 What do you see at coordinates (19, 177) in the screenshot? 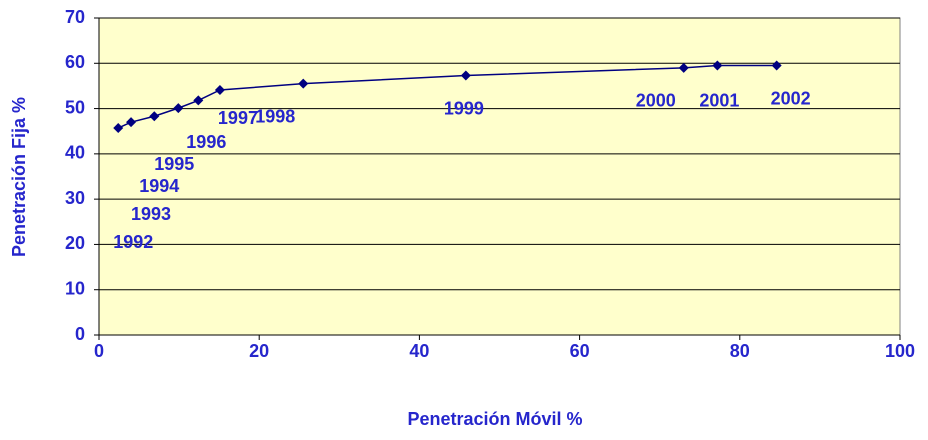
I see `y-axis-title: Penetración Fija %` at bounding box center [19, 177].